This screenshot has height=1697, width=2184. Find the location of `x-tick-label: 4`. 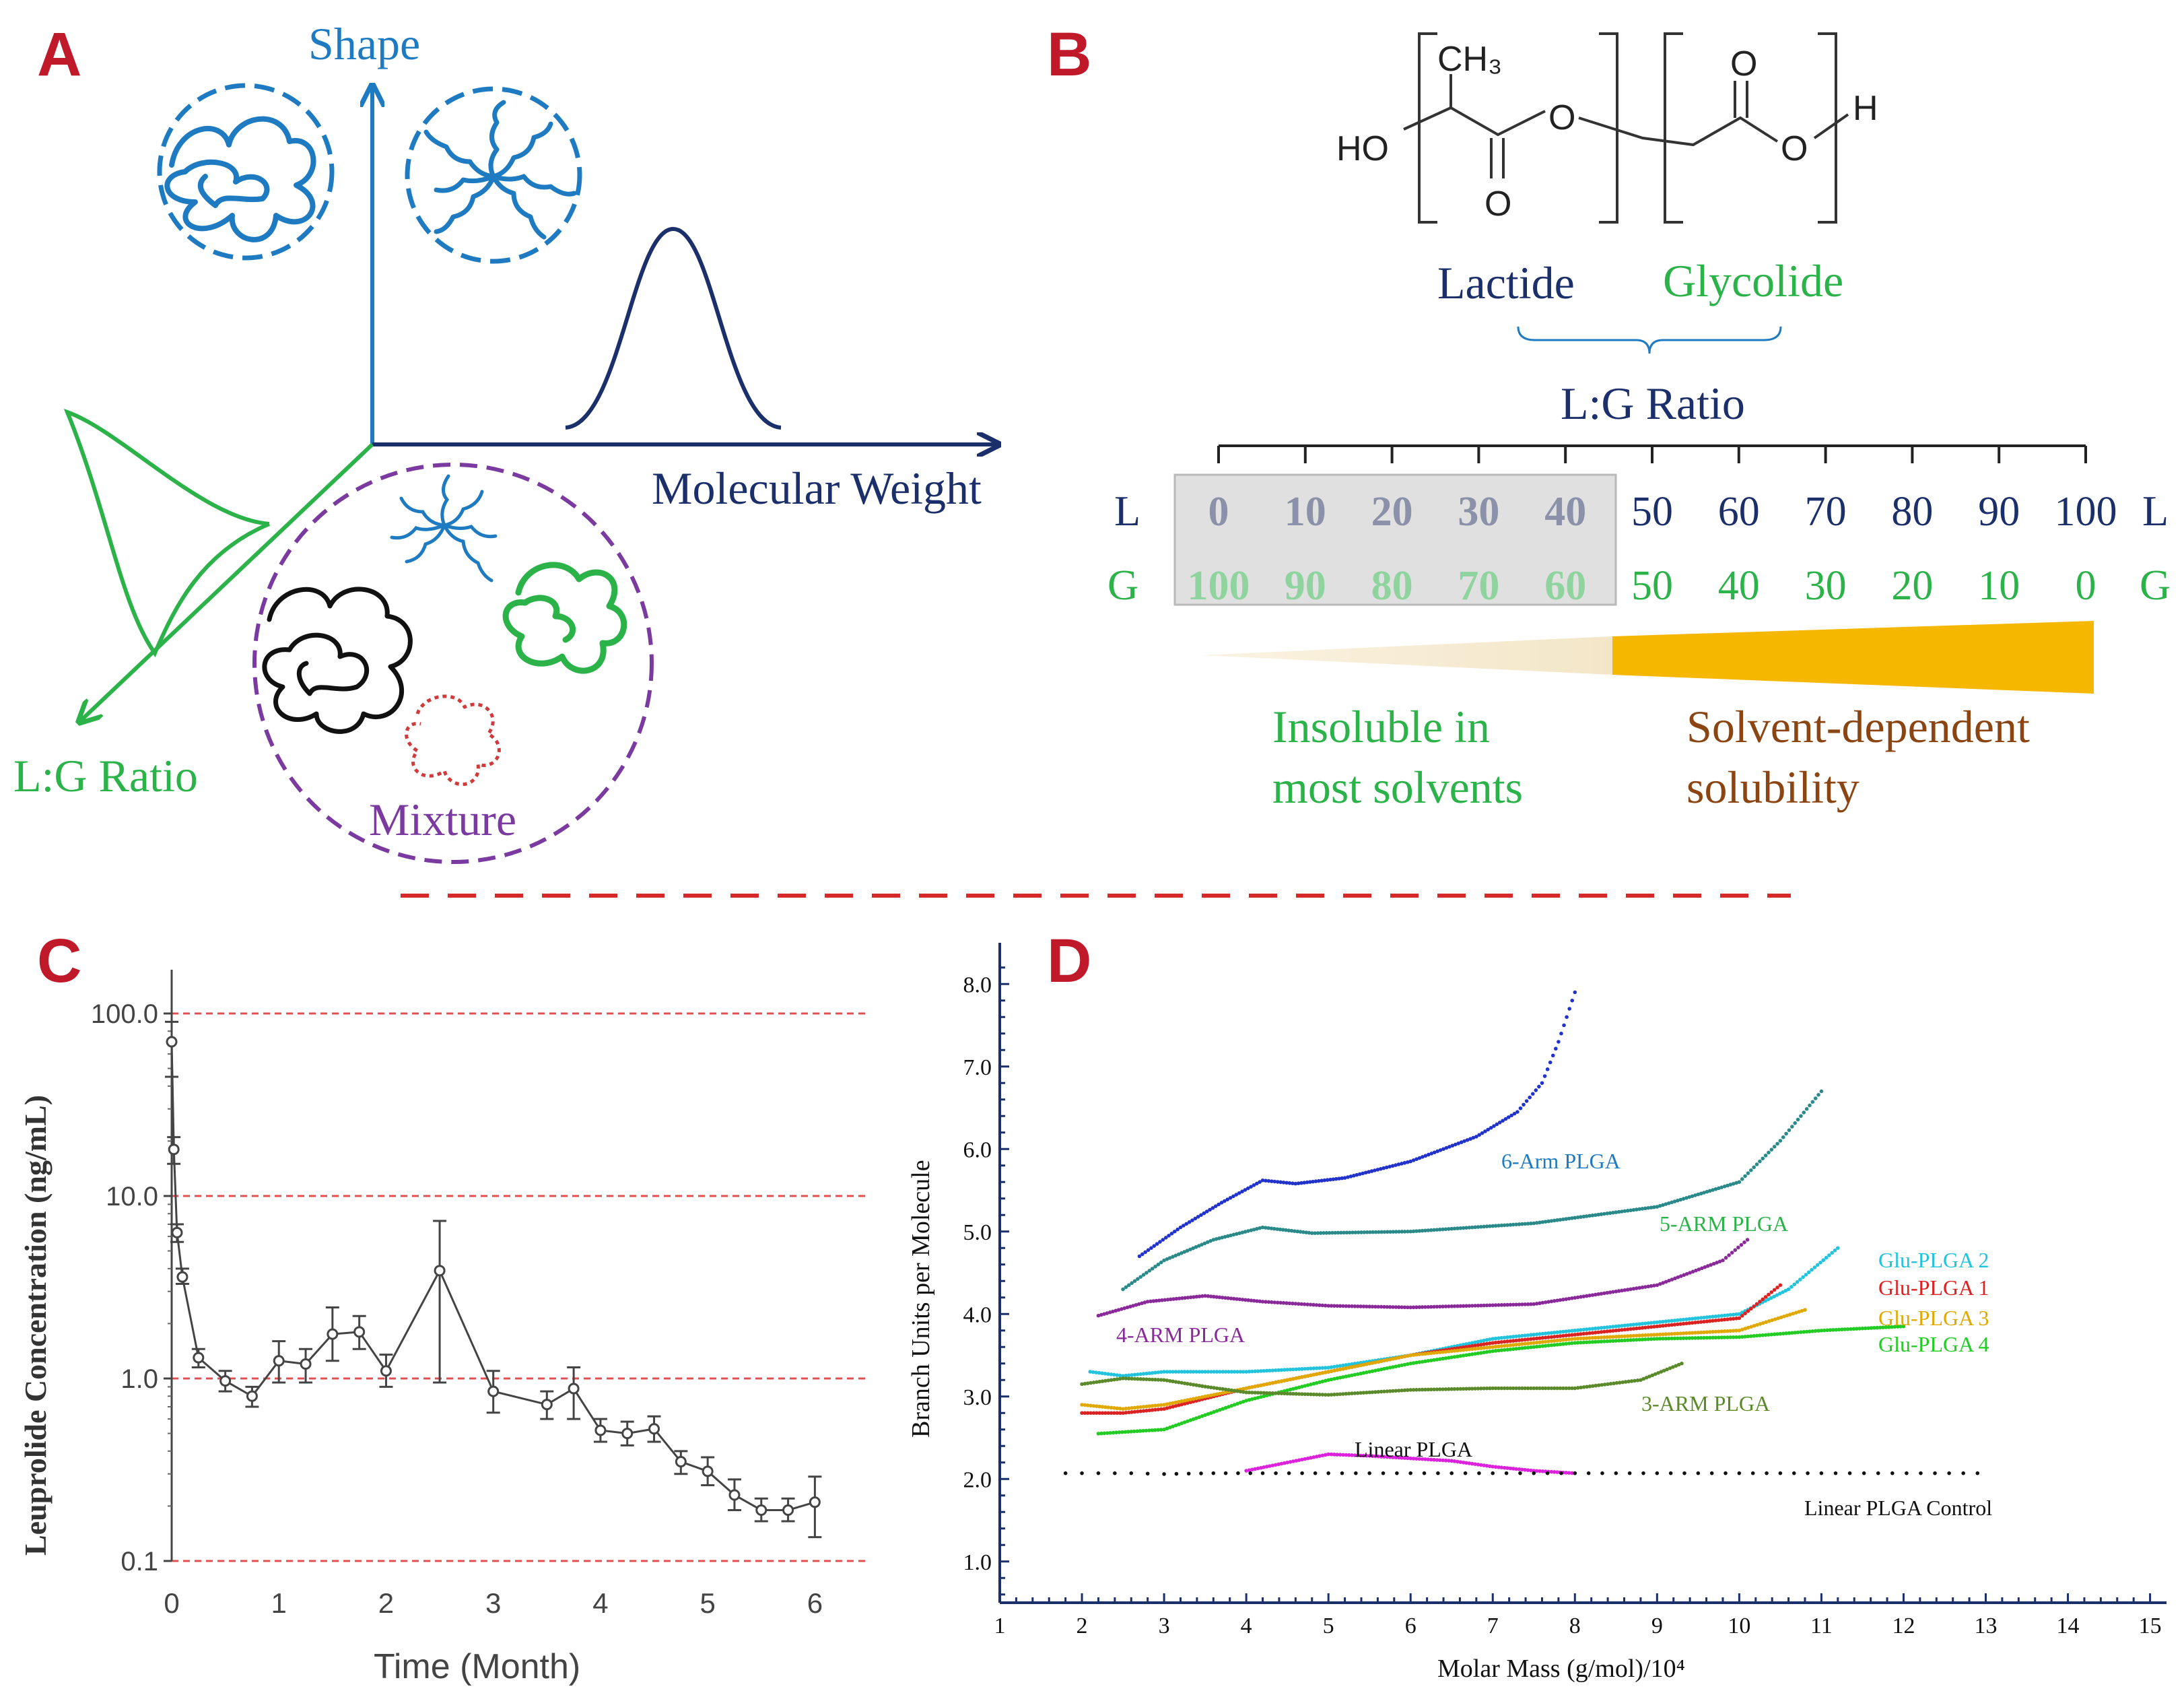

x-tick-label: 4 is located at coordinates (1246, 1625).